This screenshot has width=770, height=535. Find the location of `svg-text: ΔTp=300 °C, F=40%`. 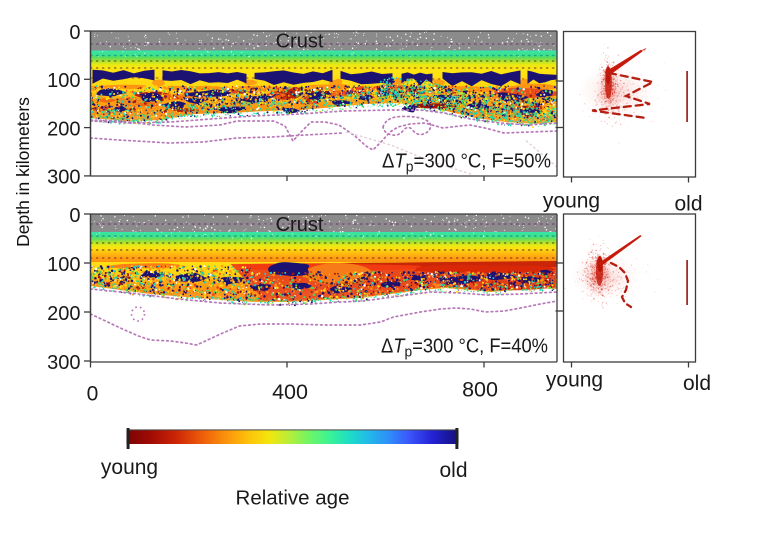

svg-text: ΔTp=300 °C, F=40% is located at coordinates (464, 348).